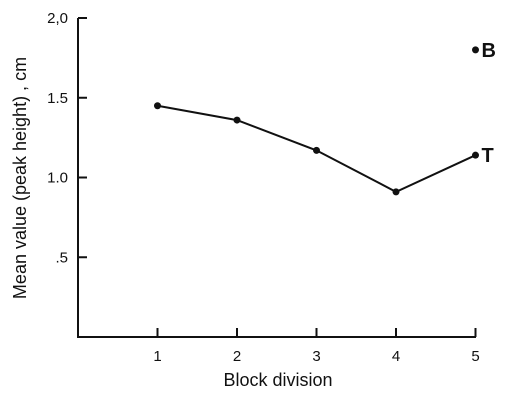 The image size is (505, 393). I want to click on y-tick-label-3: 2,0, so click(57, 18).